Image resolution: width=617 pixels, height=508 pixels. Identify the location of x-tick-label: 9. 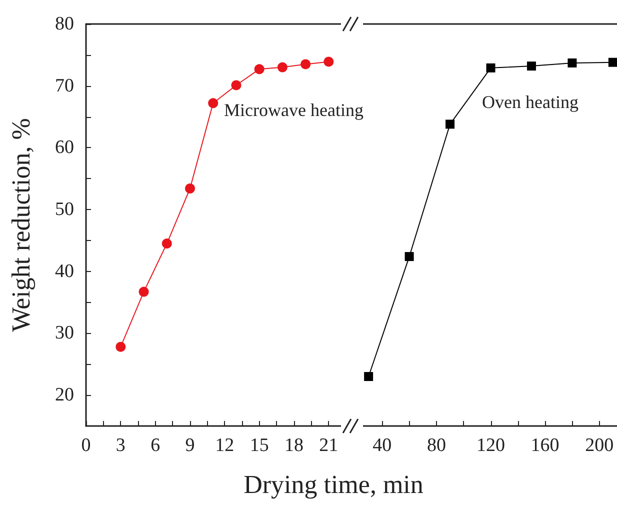
(190, 445).